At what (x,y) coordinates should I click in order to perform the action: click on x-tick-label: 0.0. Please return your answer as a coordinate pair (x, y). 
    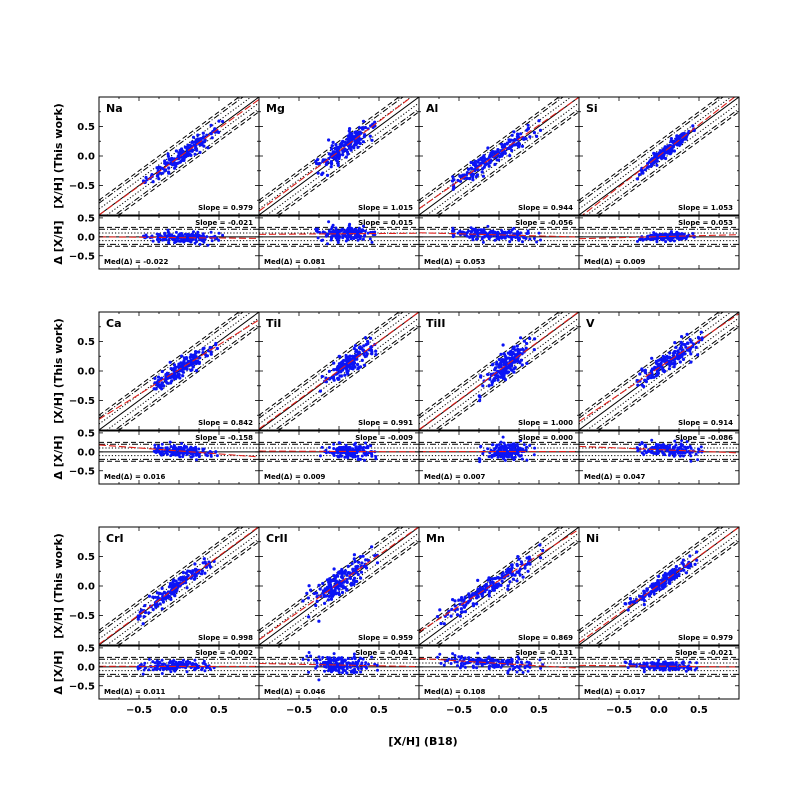
    Looking at the image, I should click on (179, 710).